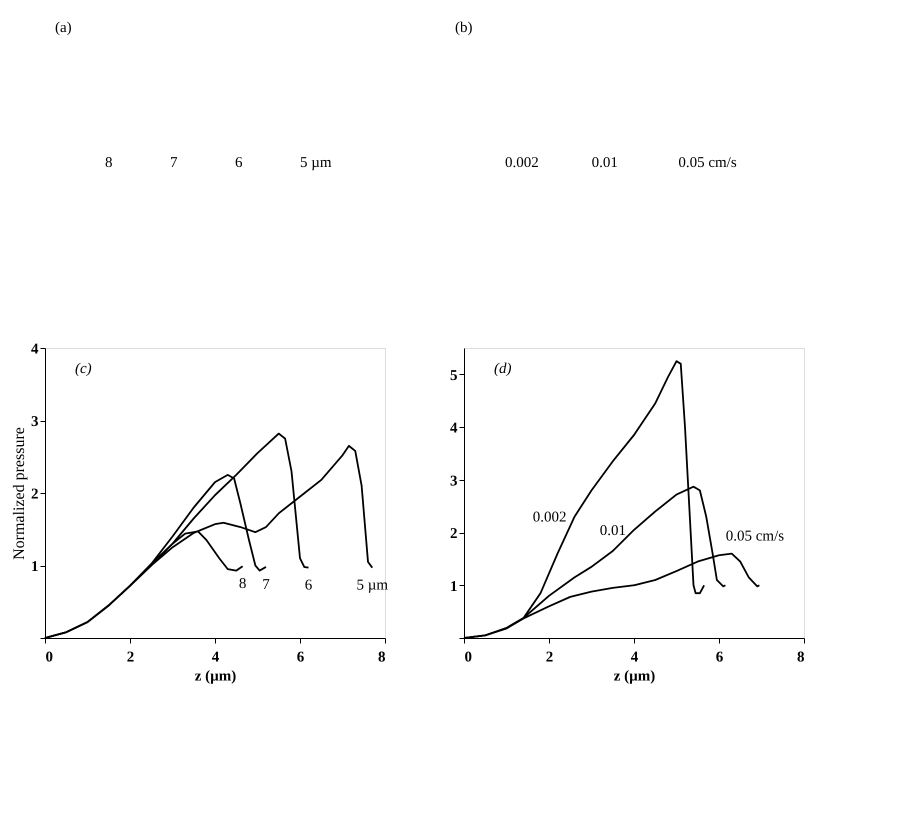 This screenshot has height=836, width=905. I want to click on text: (a), so click(63, 28).